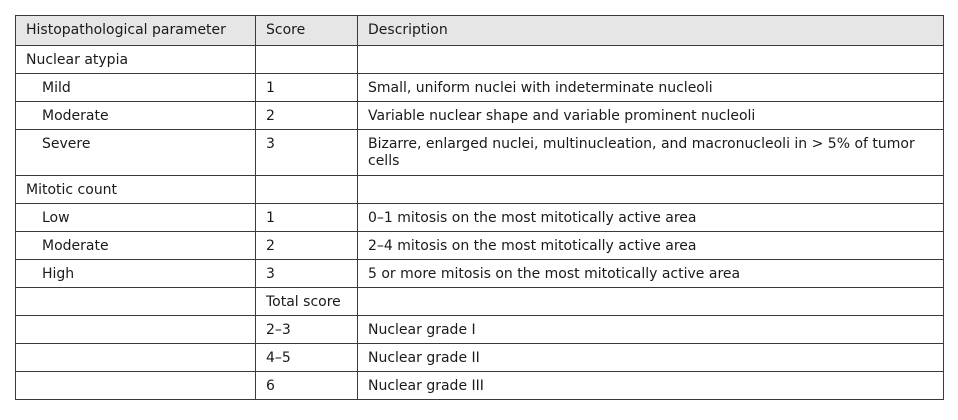 The width and height of the screenshot is (958, 420). I want to click on parameter-cell: Severe, so click(135, 152).